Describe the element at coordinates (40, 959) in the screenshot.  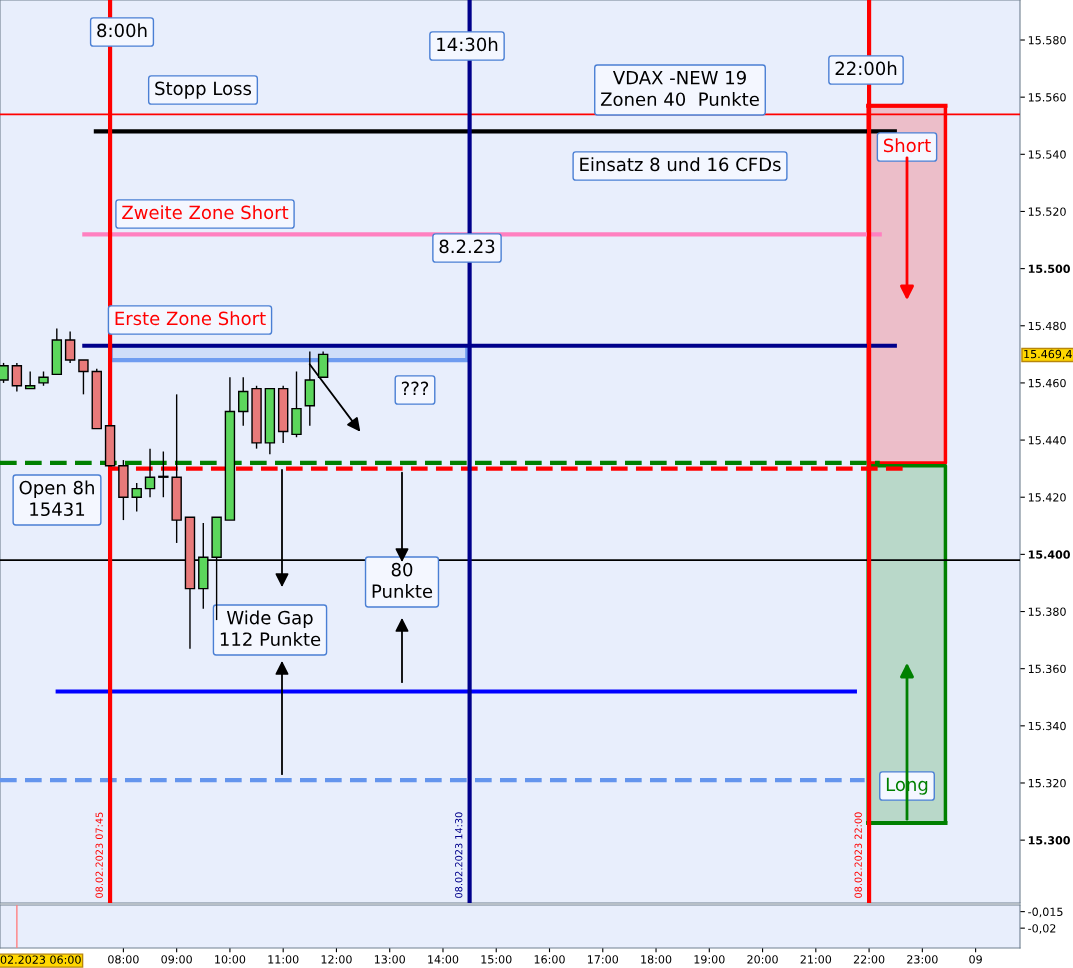
I see `text: 02.2023 06:00` at that location.